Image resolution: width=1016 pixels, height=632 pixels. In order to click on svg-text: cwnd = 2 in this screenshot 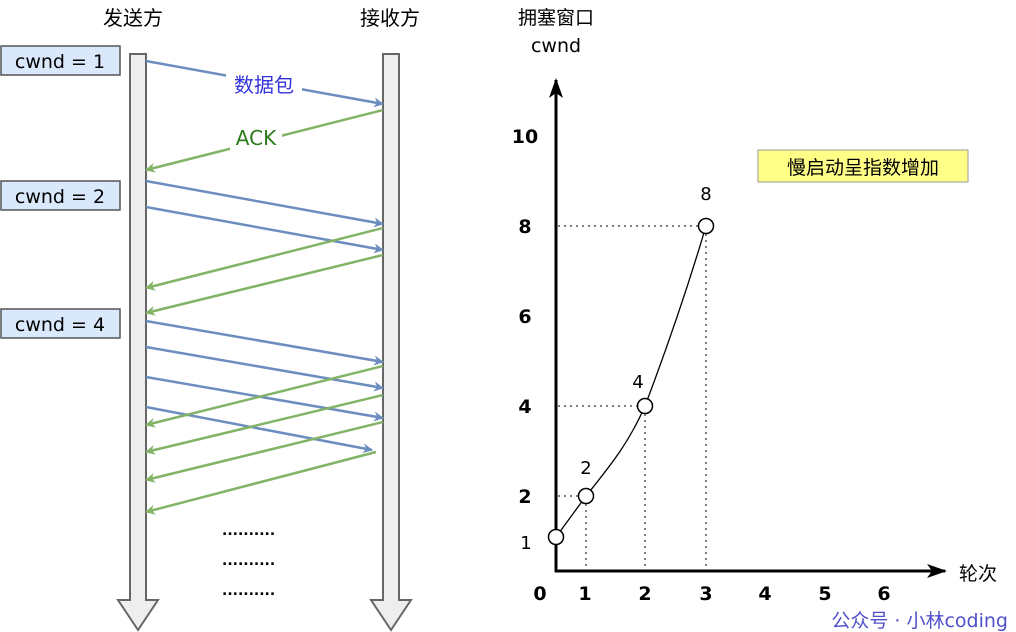, I will do `click(60, 197)`.